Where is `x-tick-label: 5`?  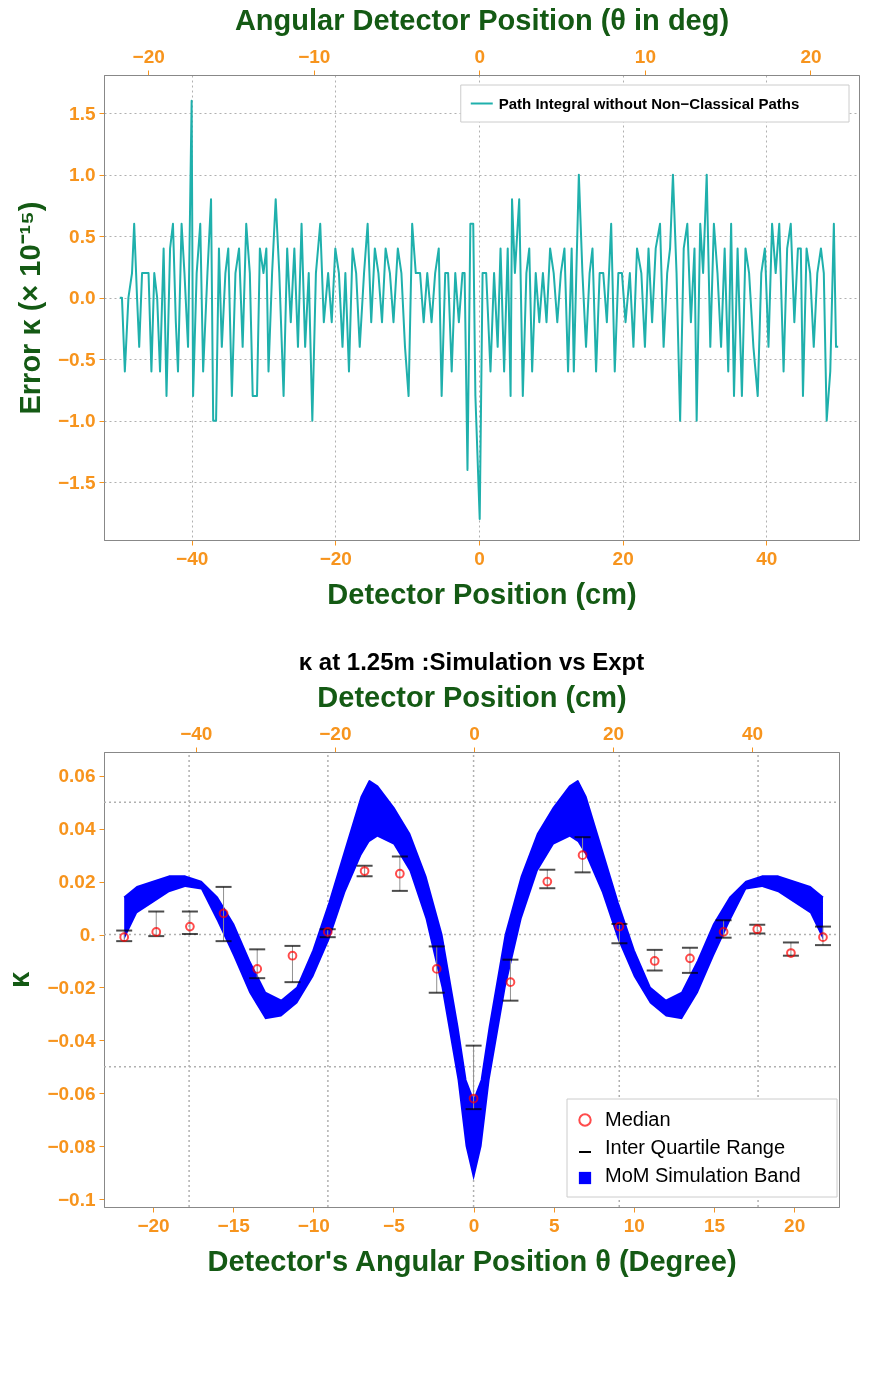 x-tick-label: 5 is located at coordinates (554, 1225).